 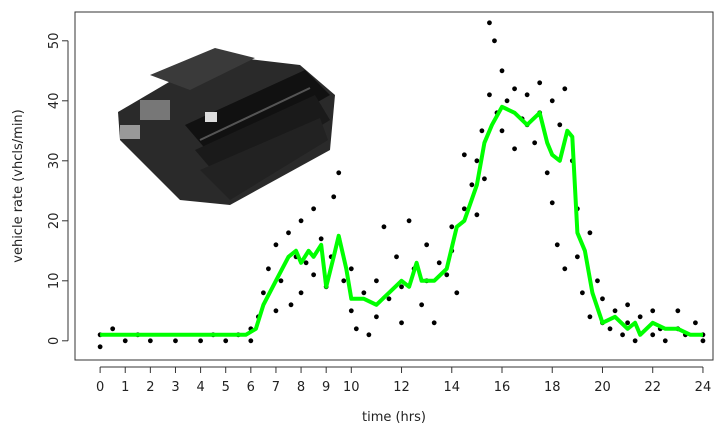 I want to click on y-tick-label: 30, so click(x=54, y=161).